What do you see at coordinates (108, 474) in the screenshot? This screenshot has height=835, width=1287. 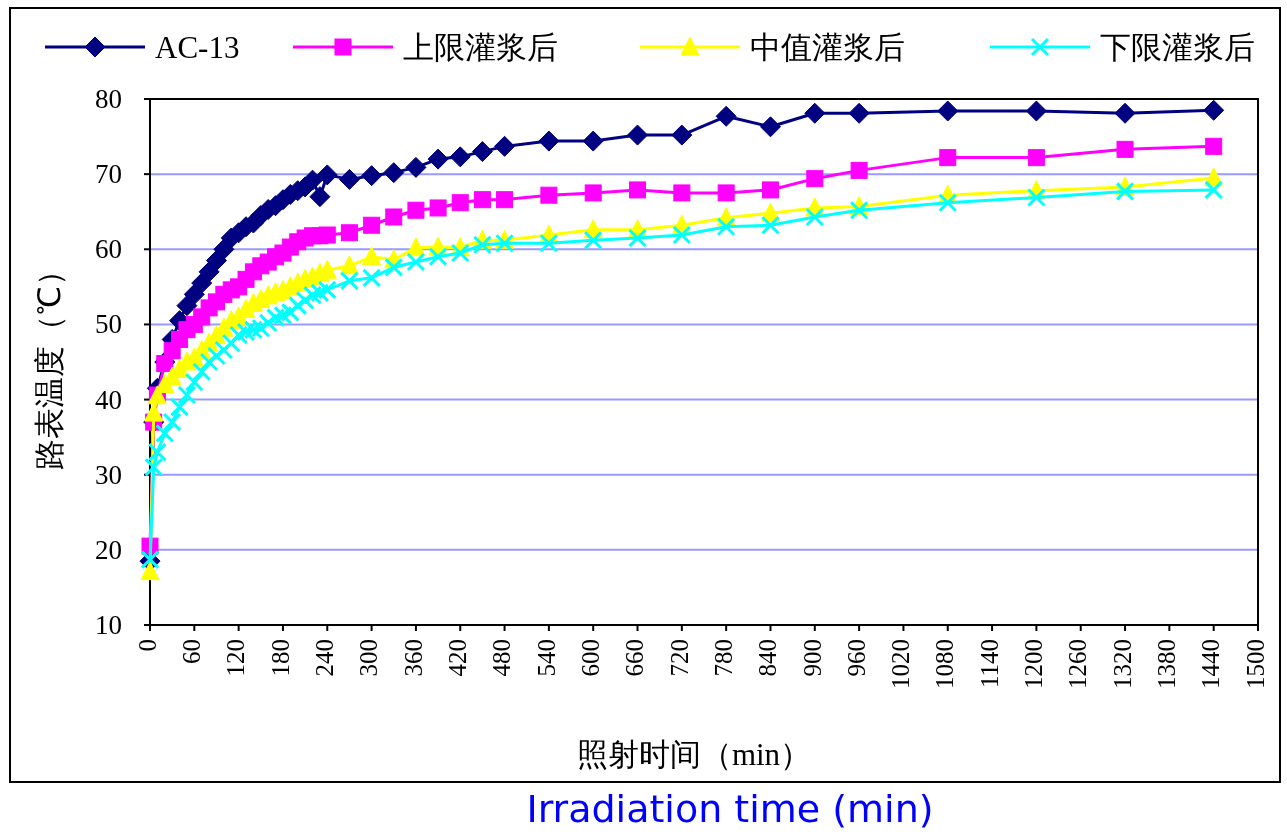 I see `y-tick-label: 30` at bounding box center [108, 474].